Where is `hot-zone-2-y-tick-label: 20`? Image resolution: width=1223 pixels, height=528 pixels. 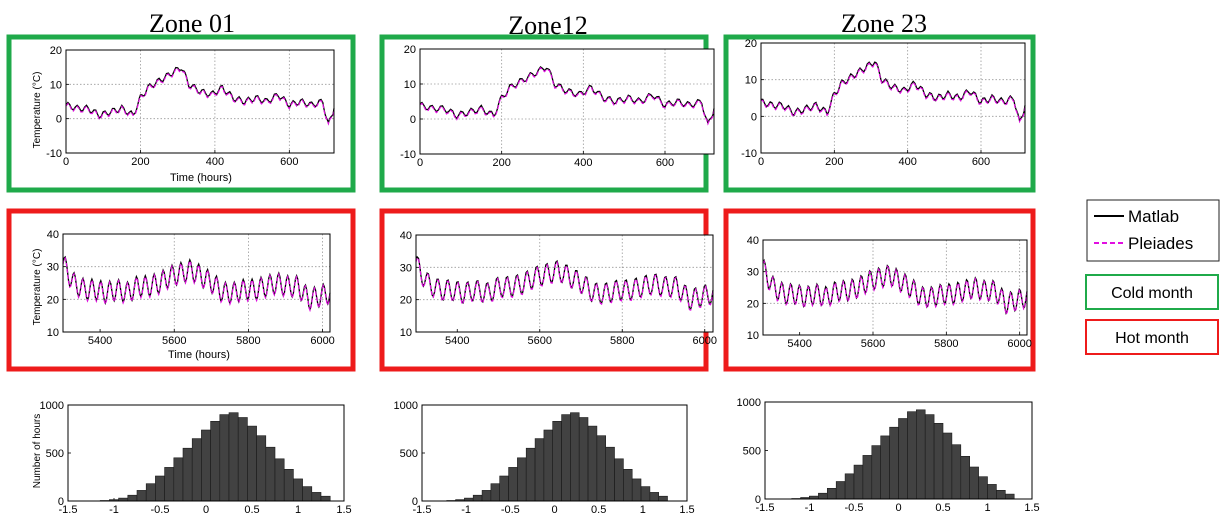
hot-zone-2-y-tick-label: 20 is located at coordinates (406, 301).